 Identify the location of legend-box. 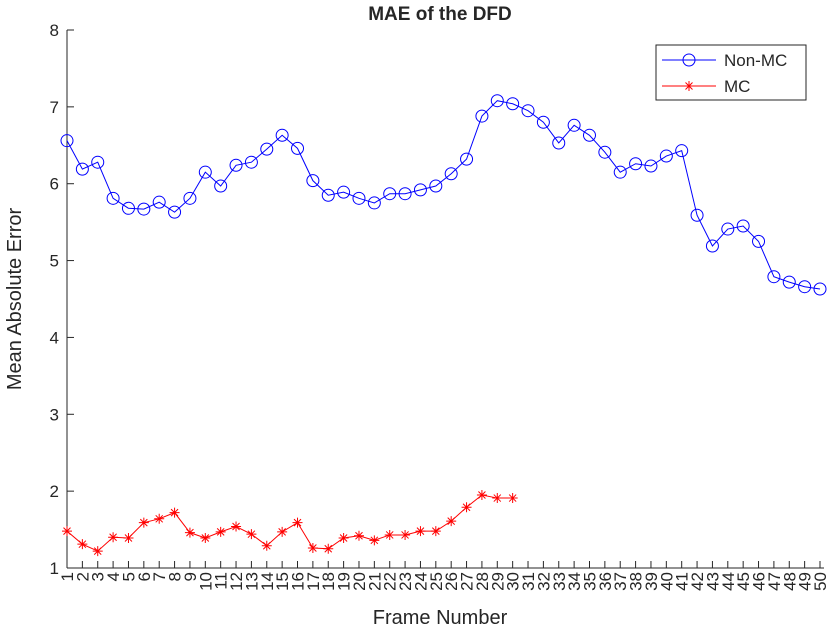
(731, 72).